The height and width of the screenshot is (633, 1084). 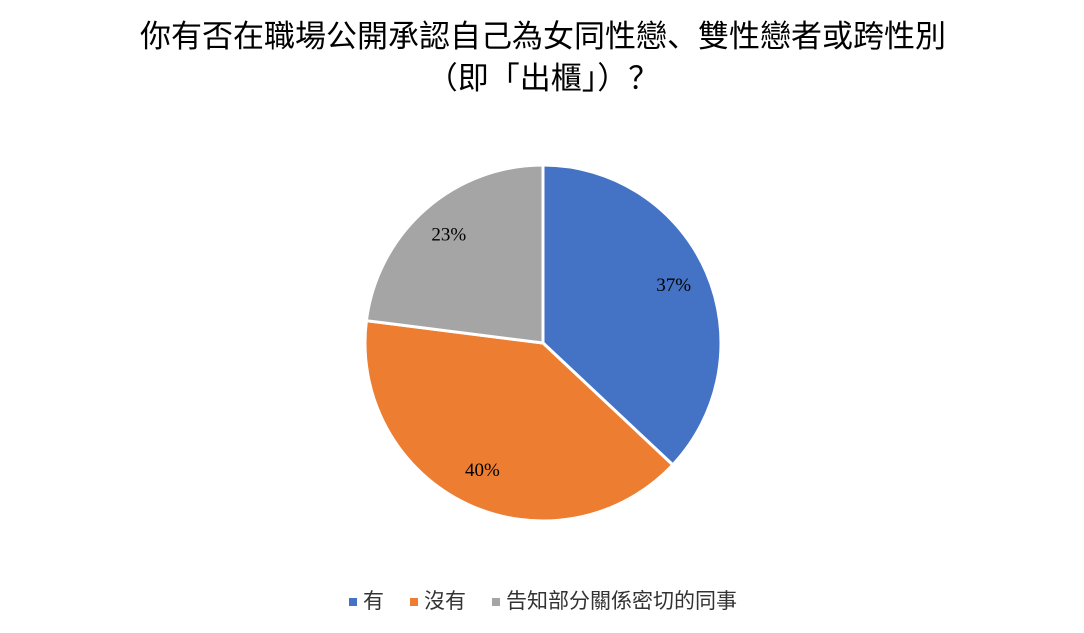 I want to click on value-label: 23%, so click(x=448, y=235).